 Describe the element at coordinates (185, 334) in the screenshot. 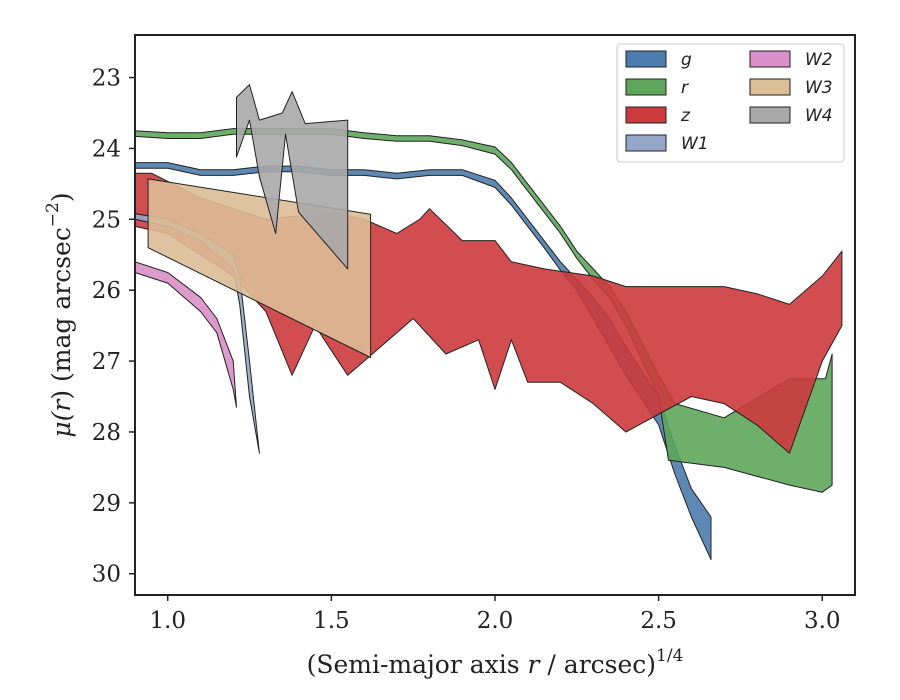

I see `series-w2-band` at that location.